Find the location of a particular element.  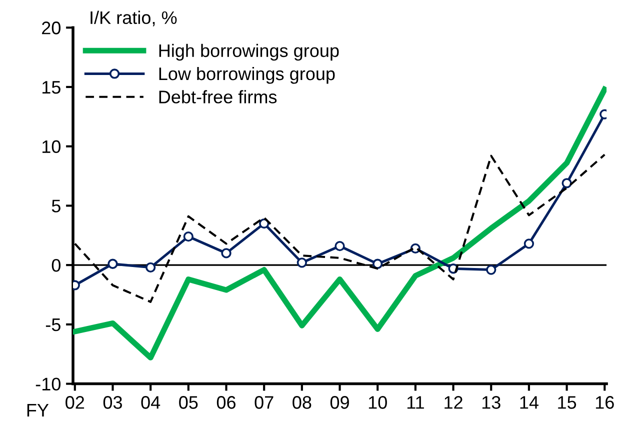

y-tick-label: -10 is located at coordinates (48, 384).